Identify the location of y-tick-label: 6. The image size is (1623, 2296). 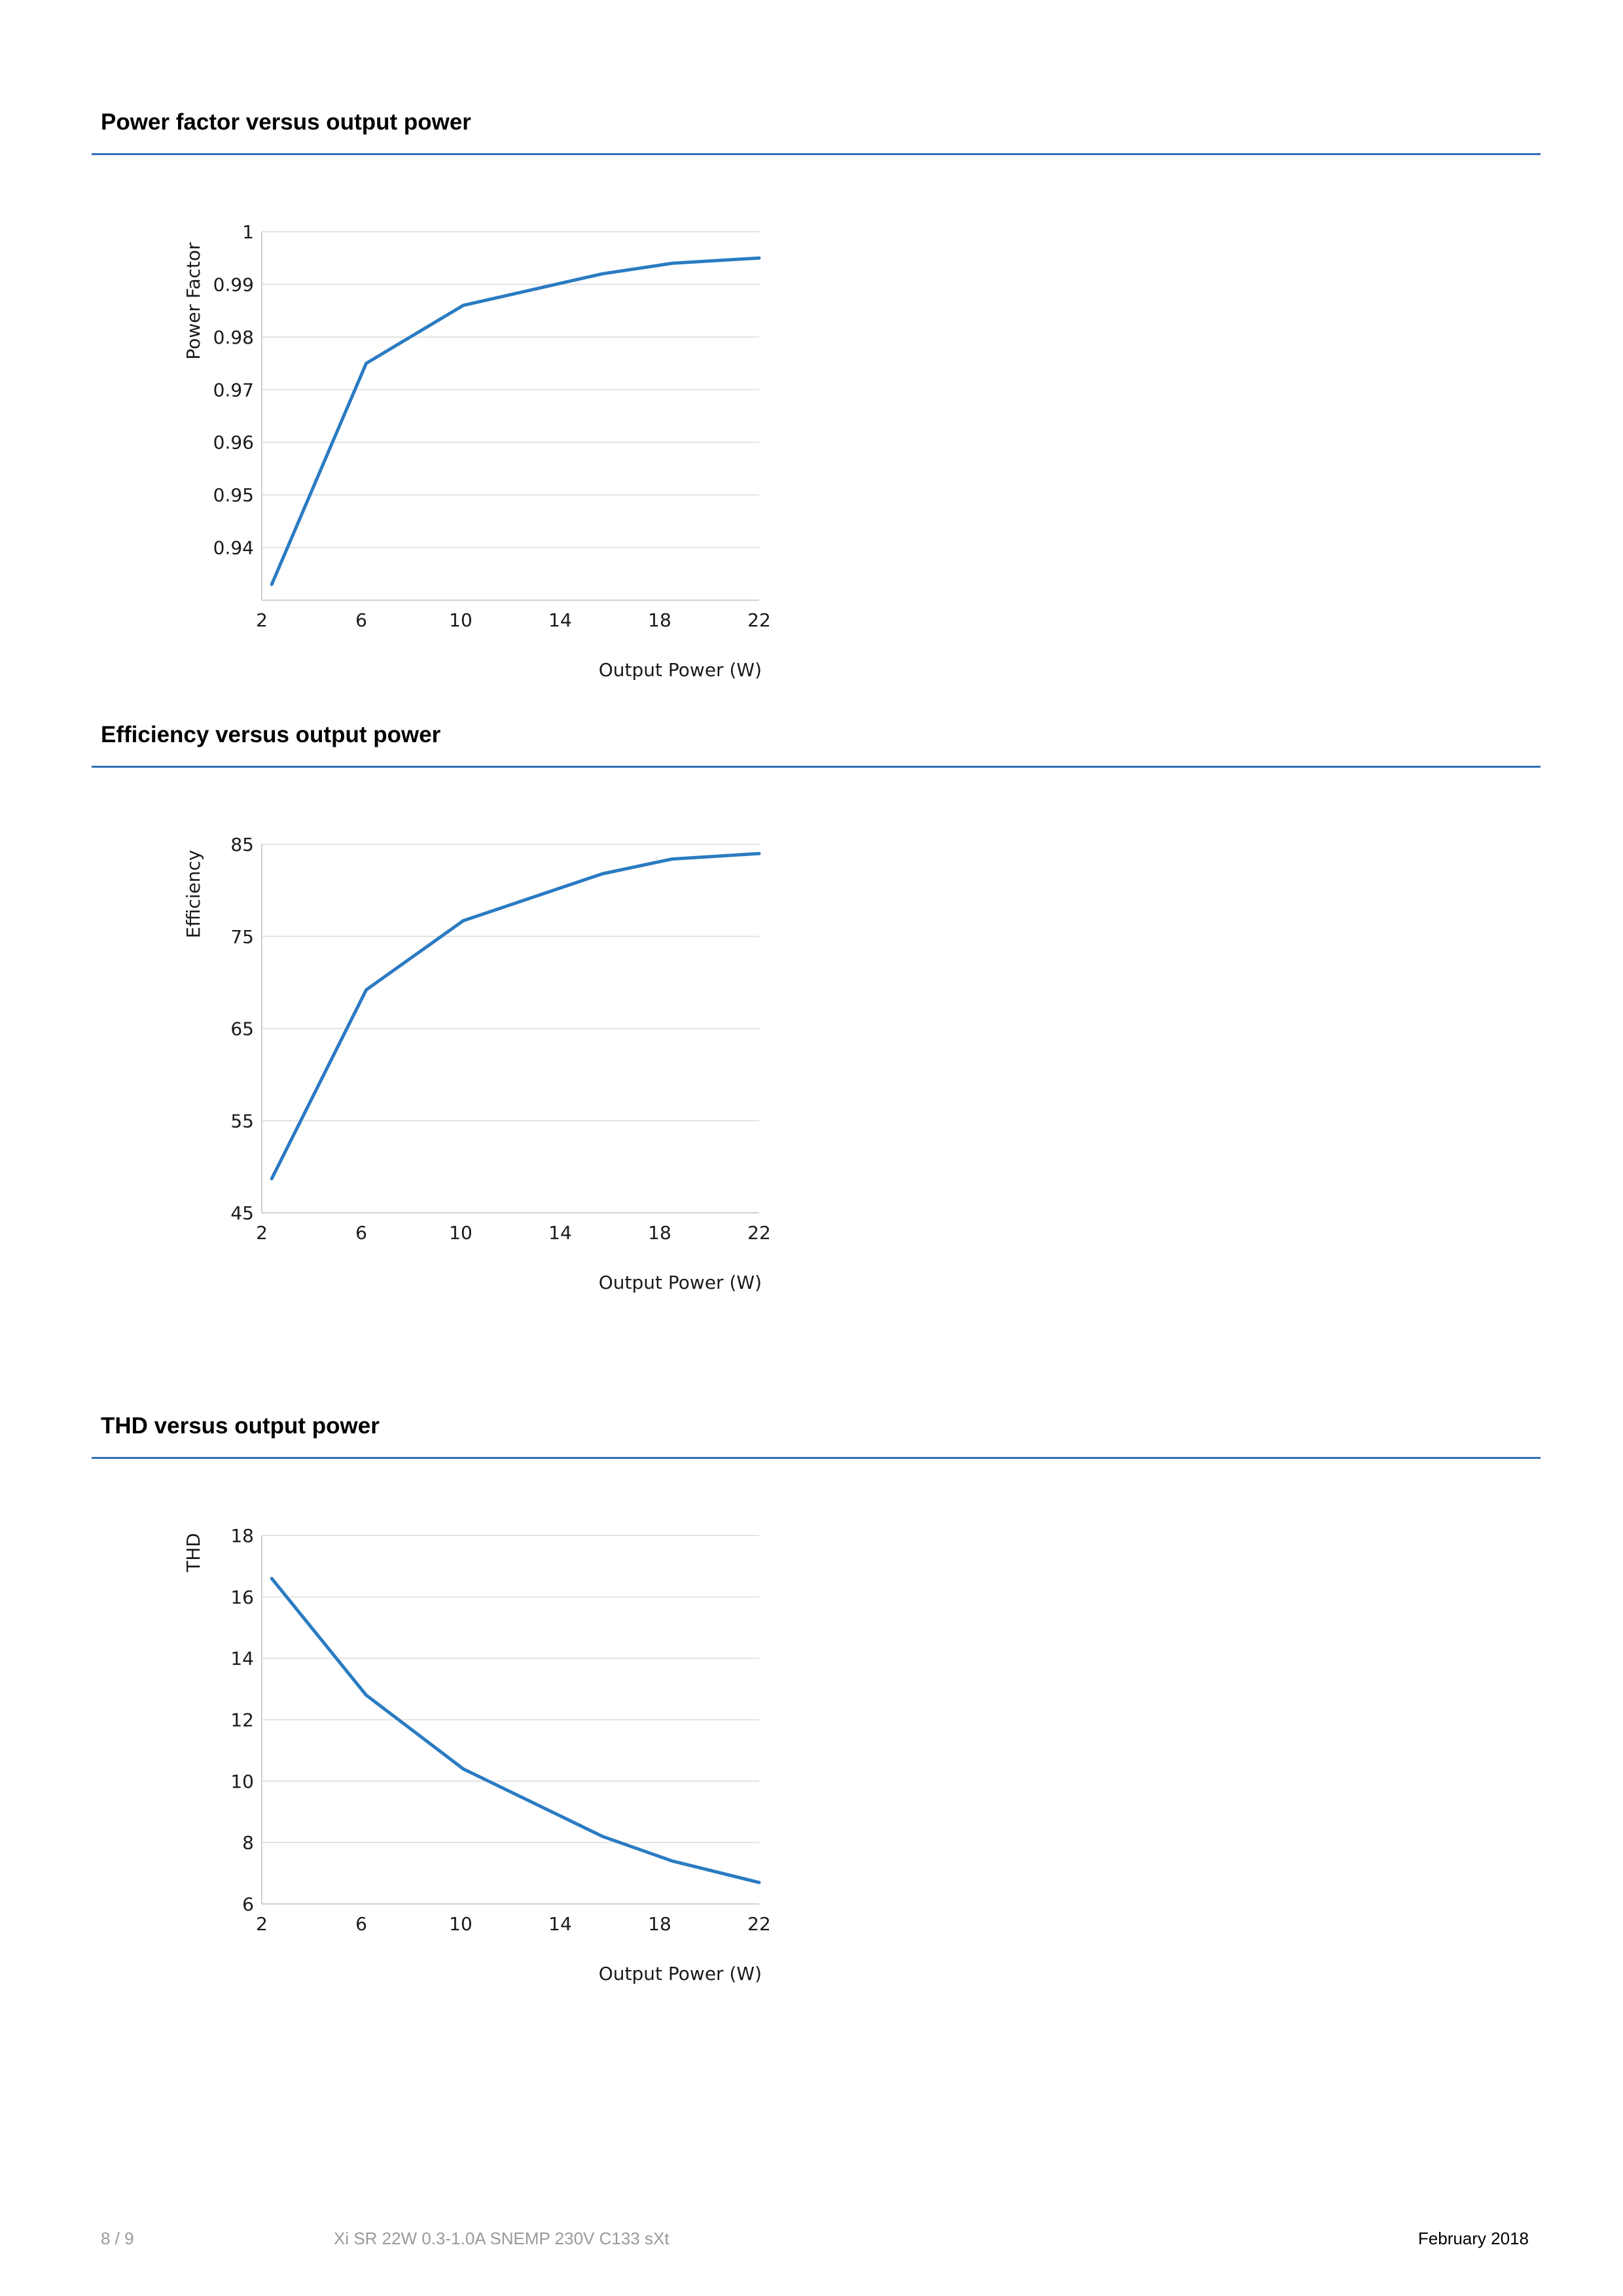
(248, 1904).